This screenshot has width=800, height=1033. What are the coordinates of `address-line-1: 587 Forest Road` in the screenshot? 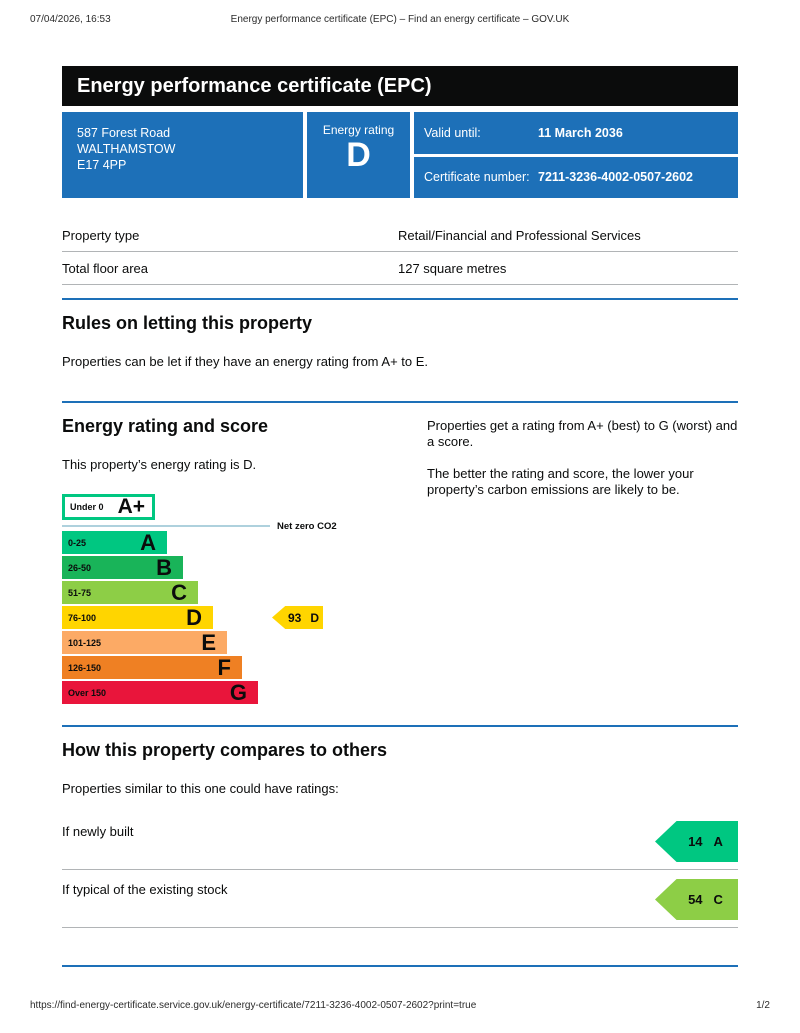 It's located at (124, 133).